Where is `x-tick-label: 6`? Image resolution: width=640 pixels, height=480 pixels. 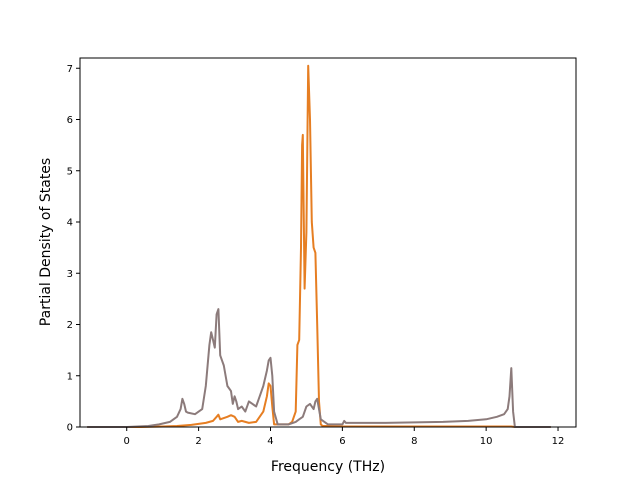
x-tick-label: 6 is located at coordinates (342, 441).